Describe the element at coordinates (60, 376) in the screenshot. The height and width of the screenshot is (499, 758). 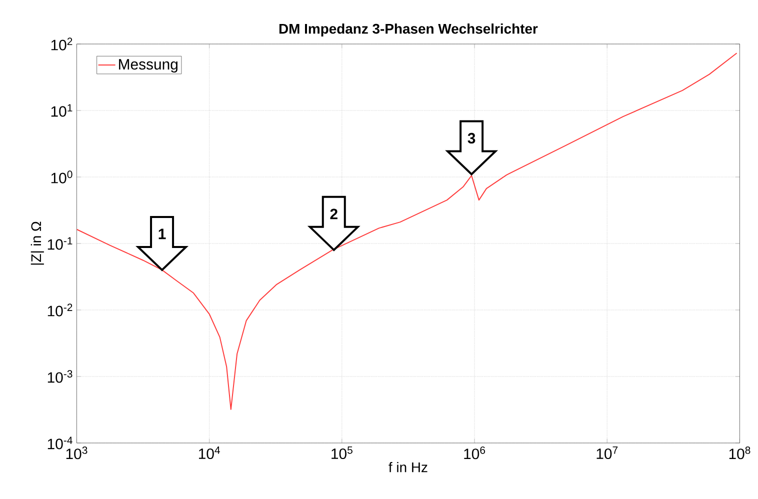
I see `y-tick-label: 10$^{-3}$` at that location.